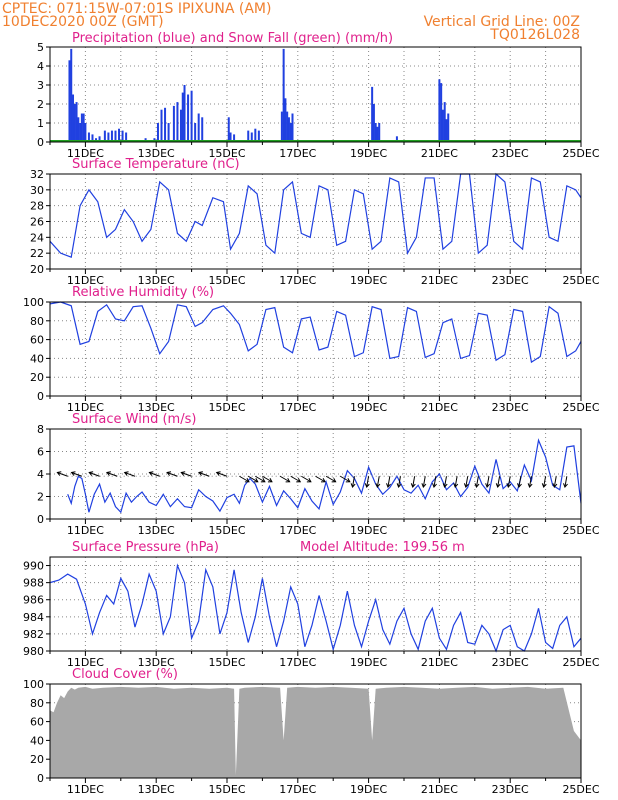 The image size is (618, 800). I want to click on precip-xtick-label: 21DEC, so click(439, 153).